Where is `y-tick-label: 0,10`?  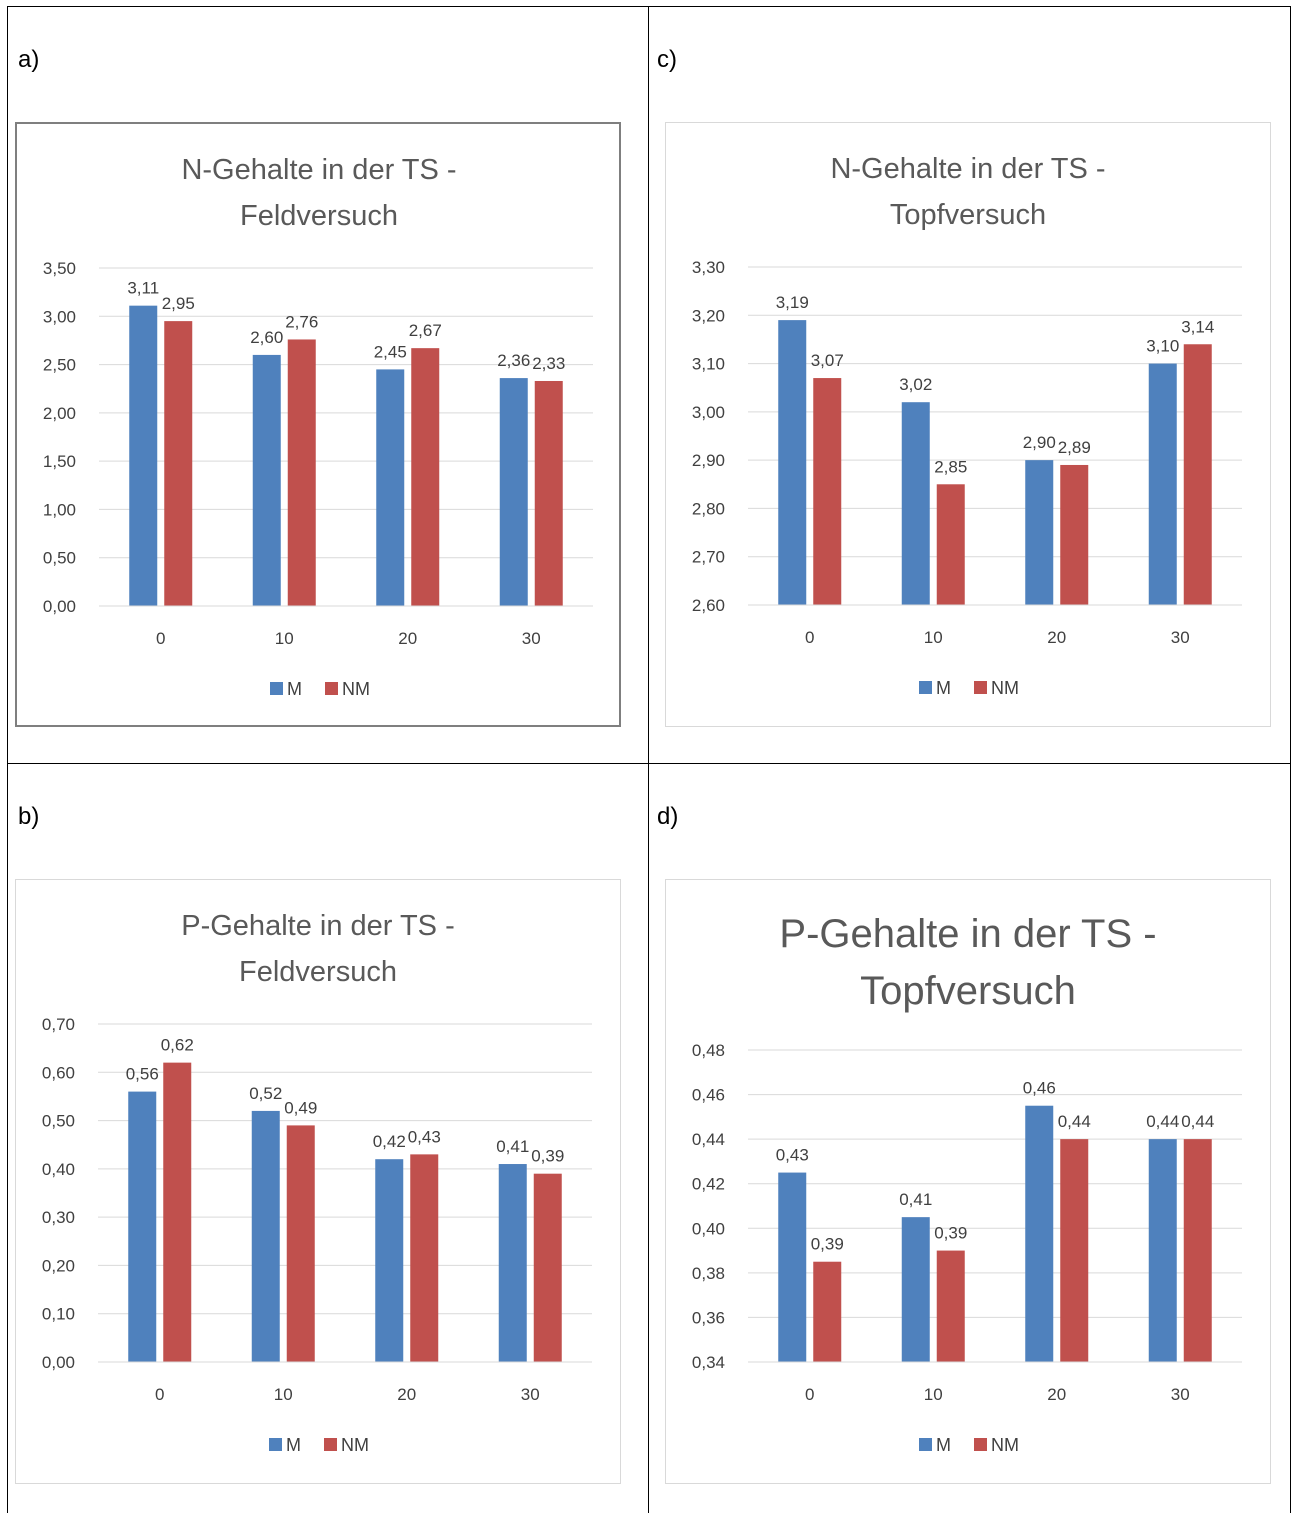
y-tick-label: 0,10 is located at coordinates (58, 1314).